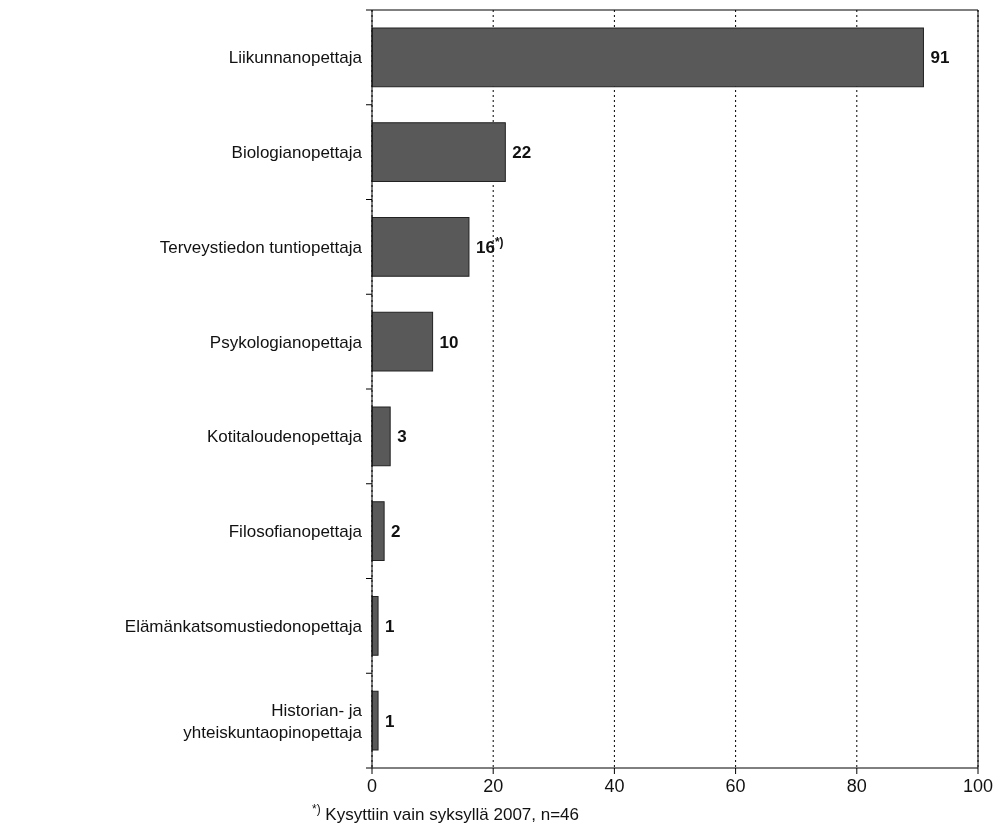  What do you see at coordinates (297, 153) in the screenshot?
I see `y-tick-label: Biologianopettaja` at bounding box center [297, 153].